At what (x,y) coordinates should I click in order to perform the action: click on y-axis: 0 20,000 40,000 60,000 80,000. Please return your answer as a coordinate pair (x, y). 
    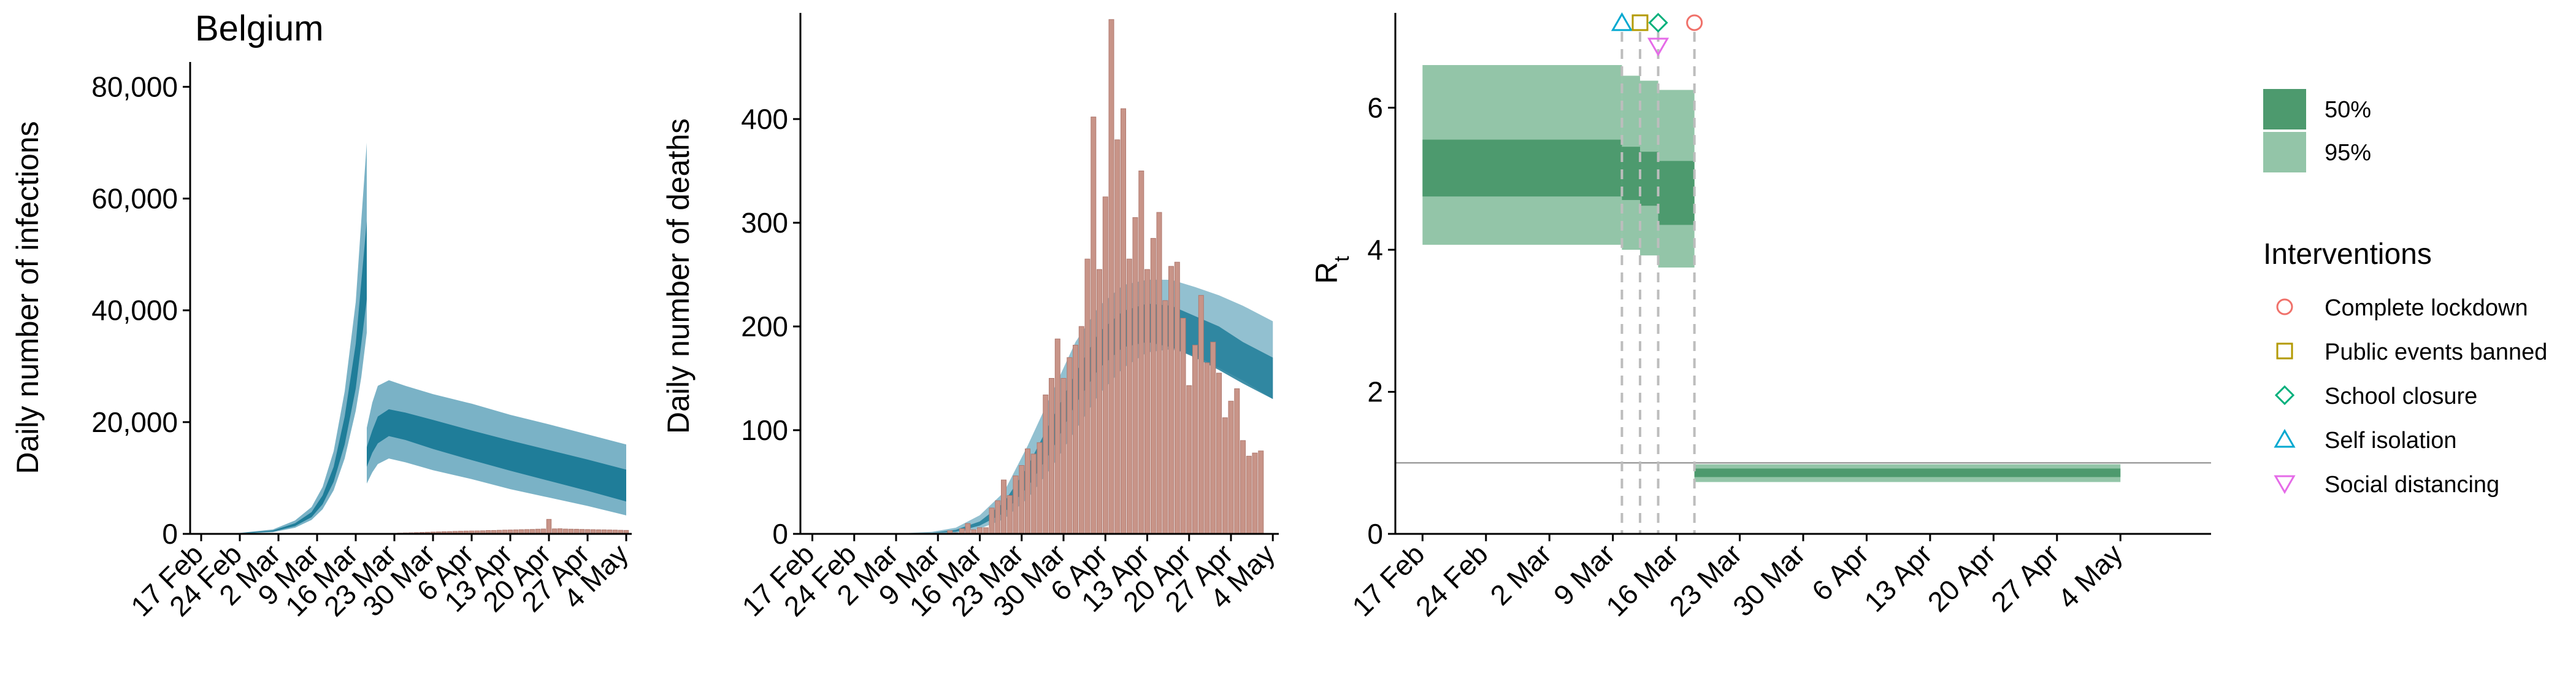
    Looking at the image, I should click on (141, 306).